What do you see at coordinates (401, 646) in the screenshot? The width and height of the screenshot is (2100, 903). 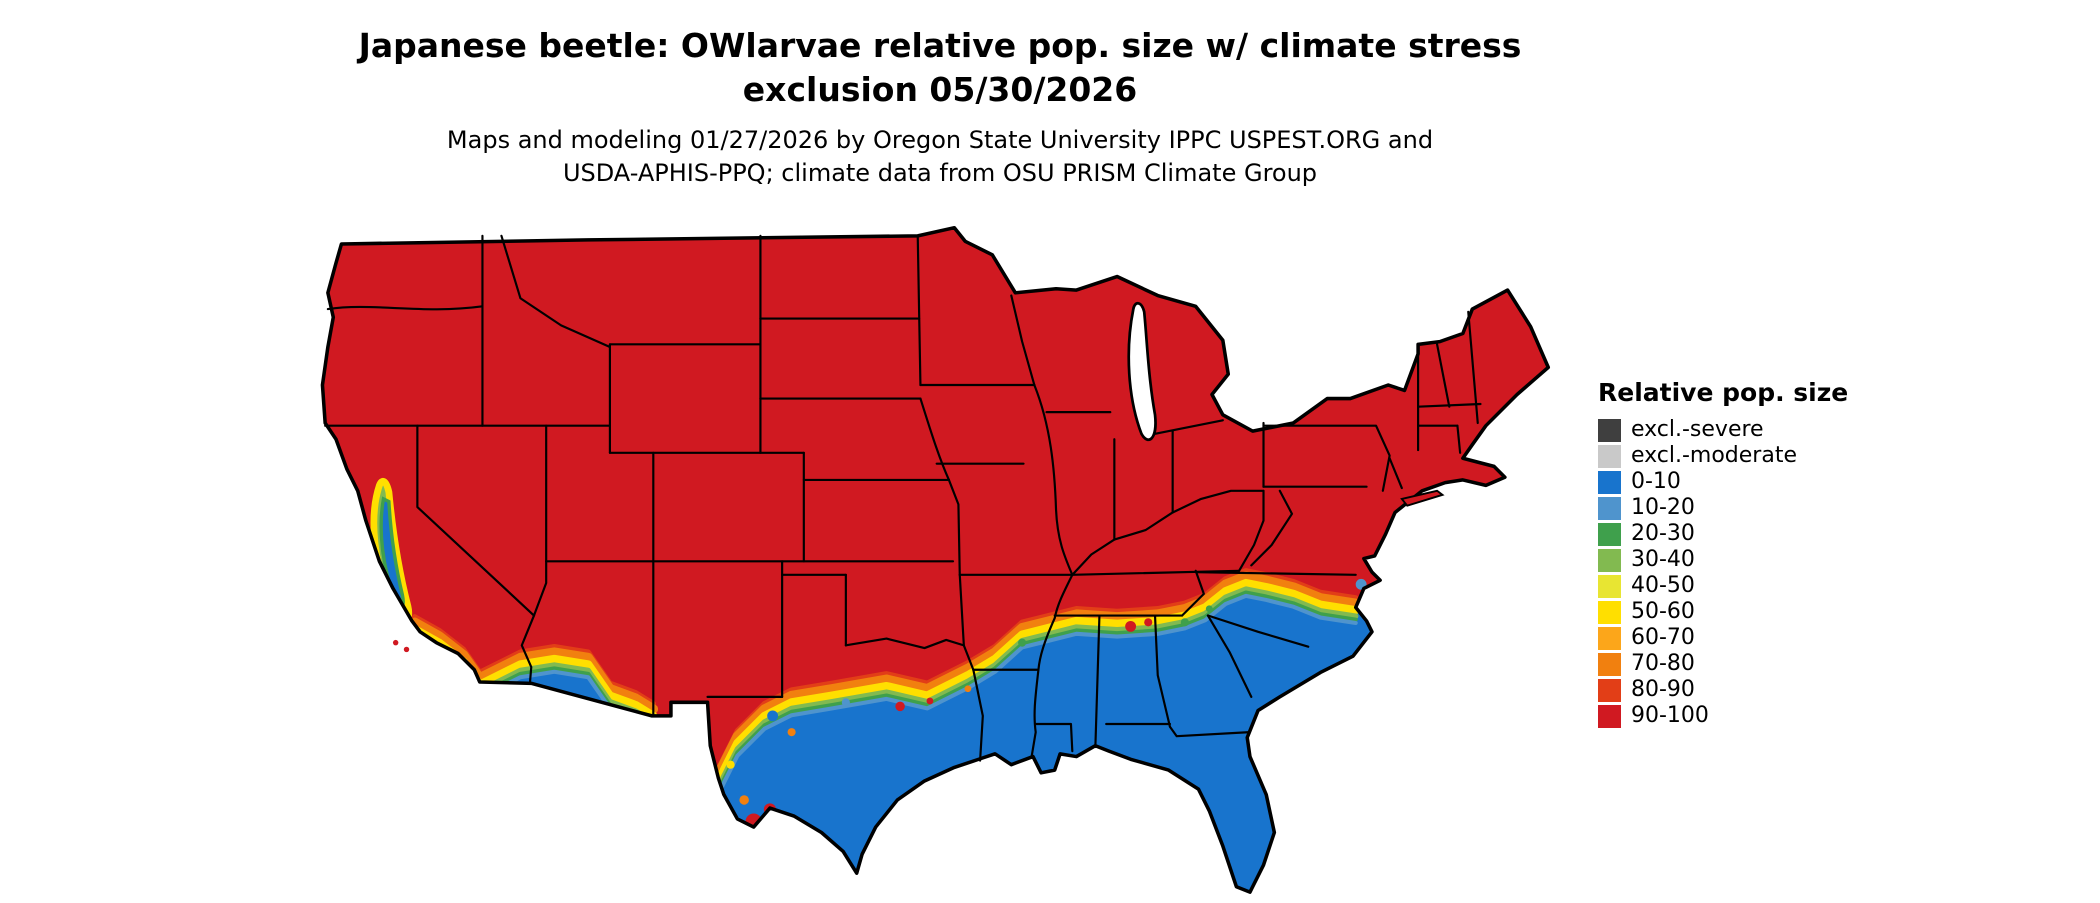 I see `channel-islands` at bounding box center [401, 646].